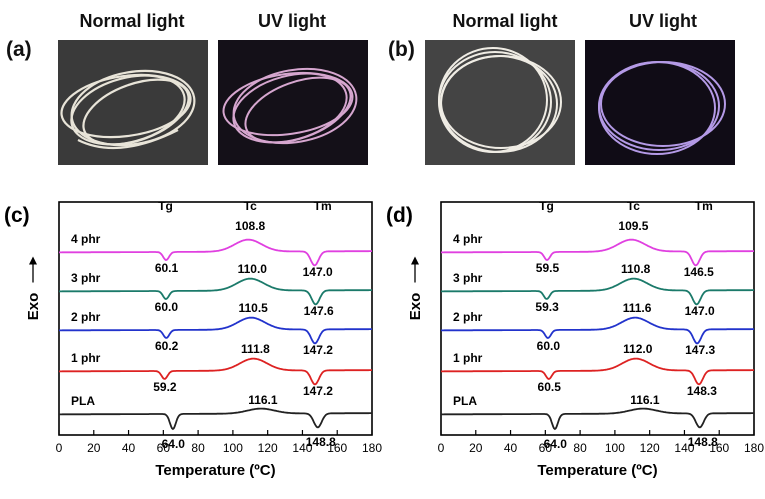 The width and height of the screenshot is (765, 499). Describe the element at coordinates (547, 307) in the screenshot. I see `data-label: 59.3` at that location.